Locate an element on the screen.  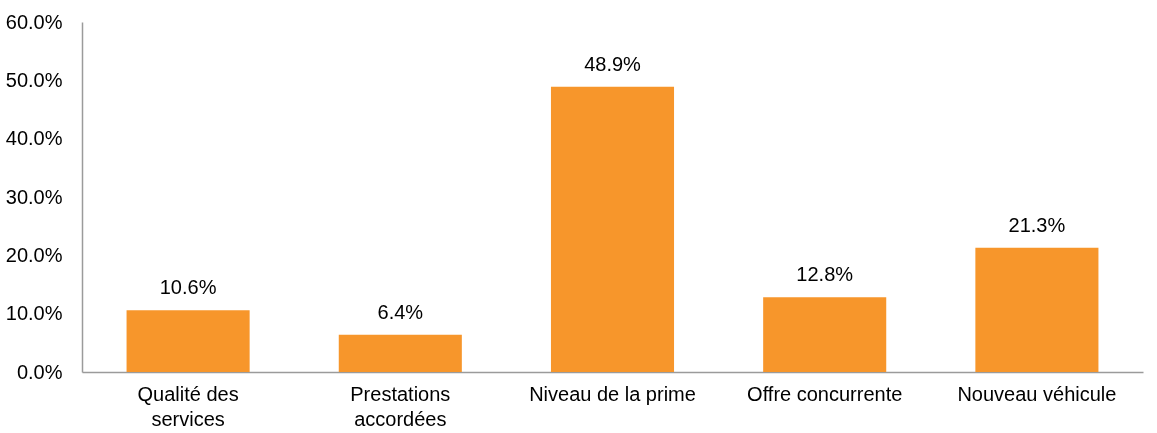
x-tick-label: Prestations accordées is located at coordinates (400, 406).